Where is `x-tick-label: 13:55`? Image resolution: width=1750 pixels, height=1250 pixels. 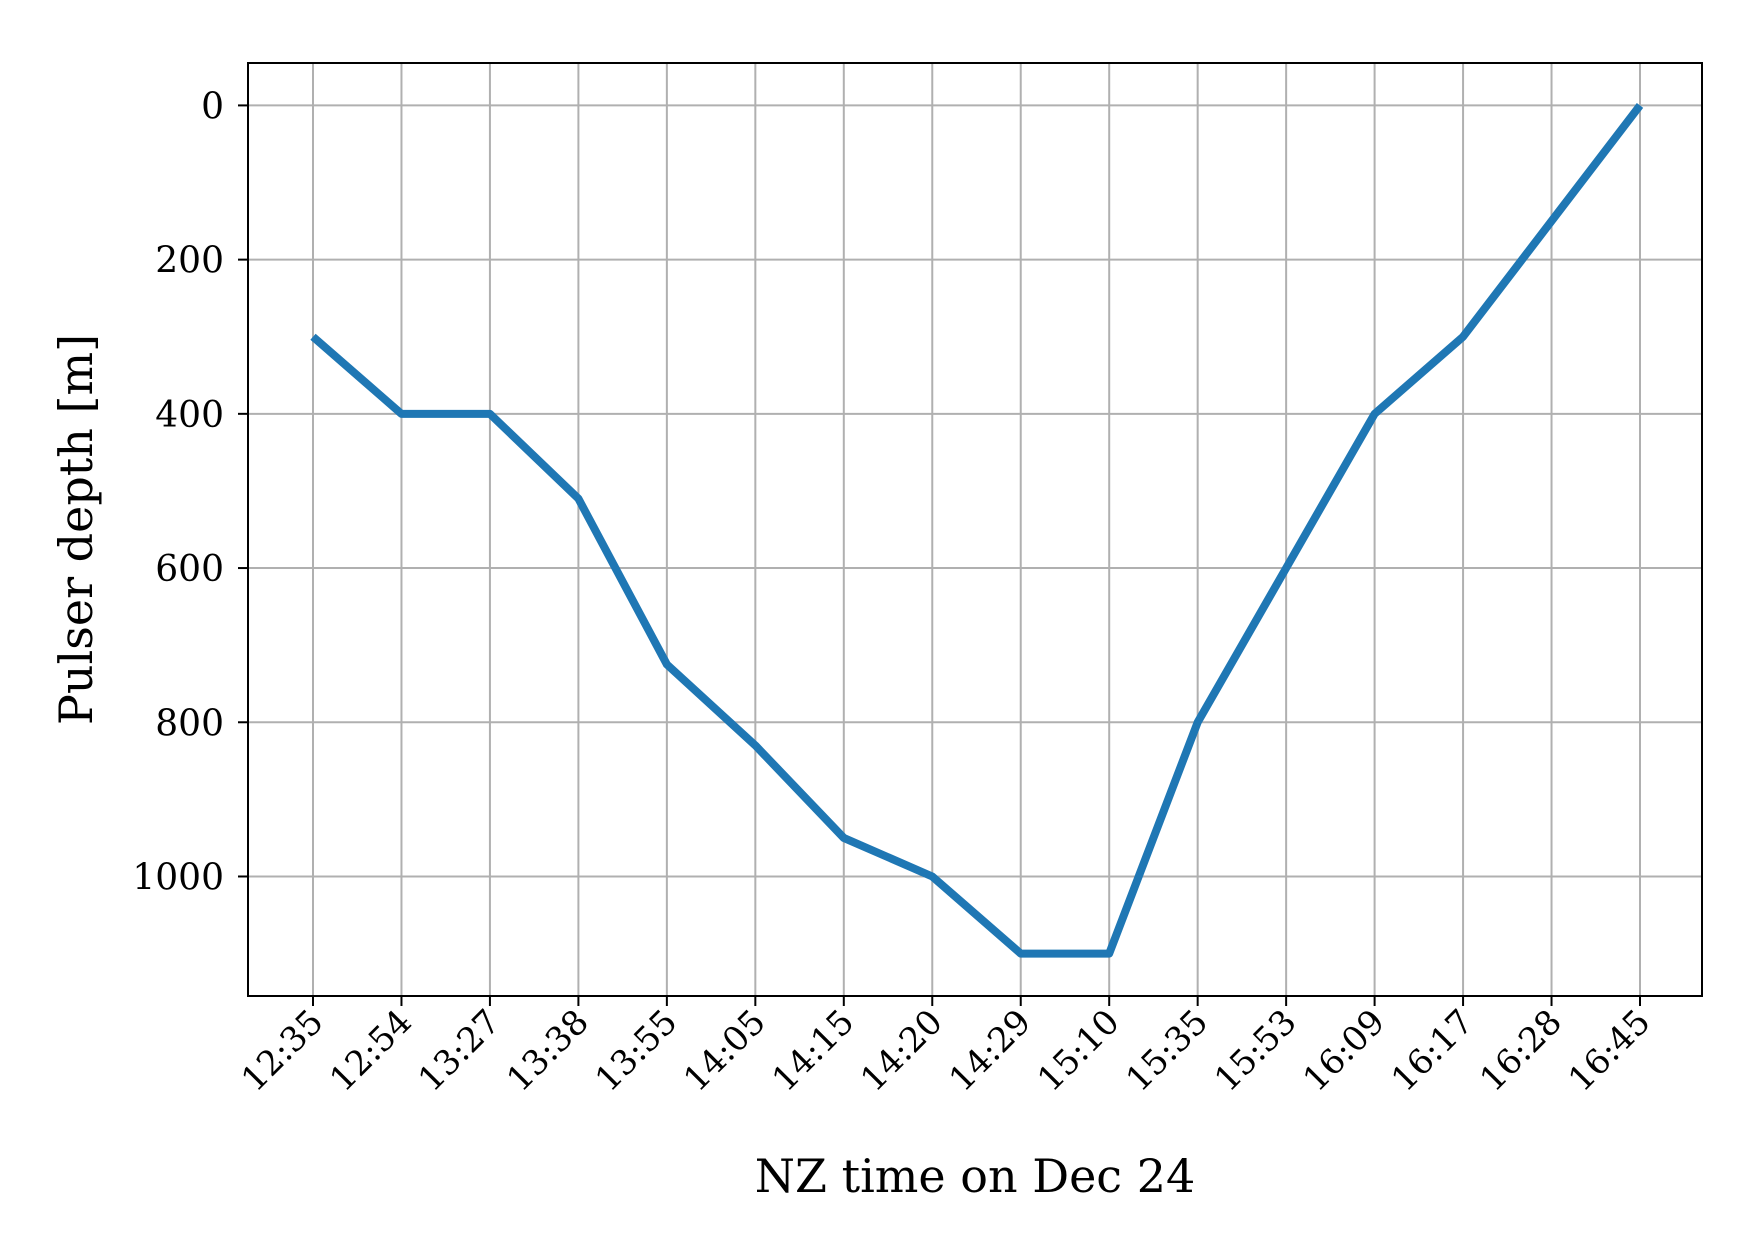
x-tick-label: 13:55 is located at coordinates (637, 1051).